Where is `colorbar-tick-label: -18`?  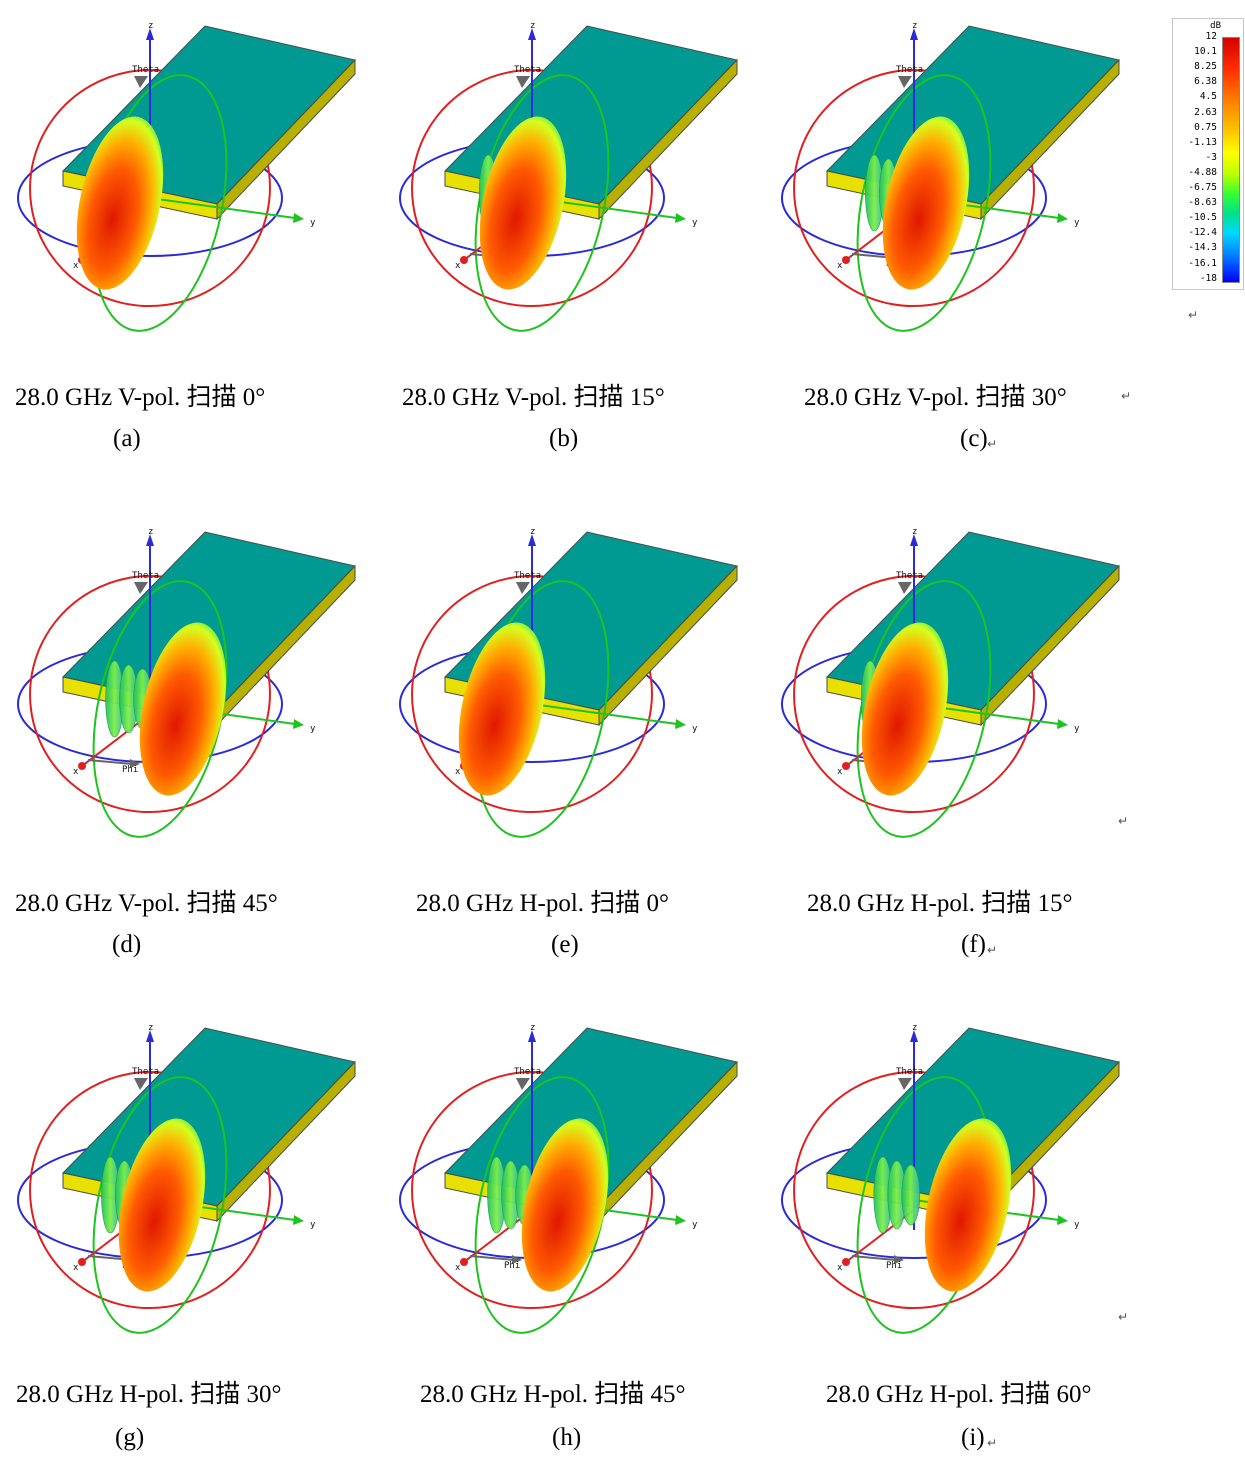 colorbar-tick-label: -18 is located at coordinates (1208, 278).